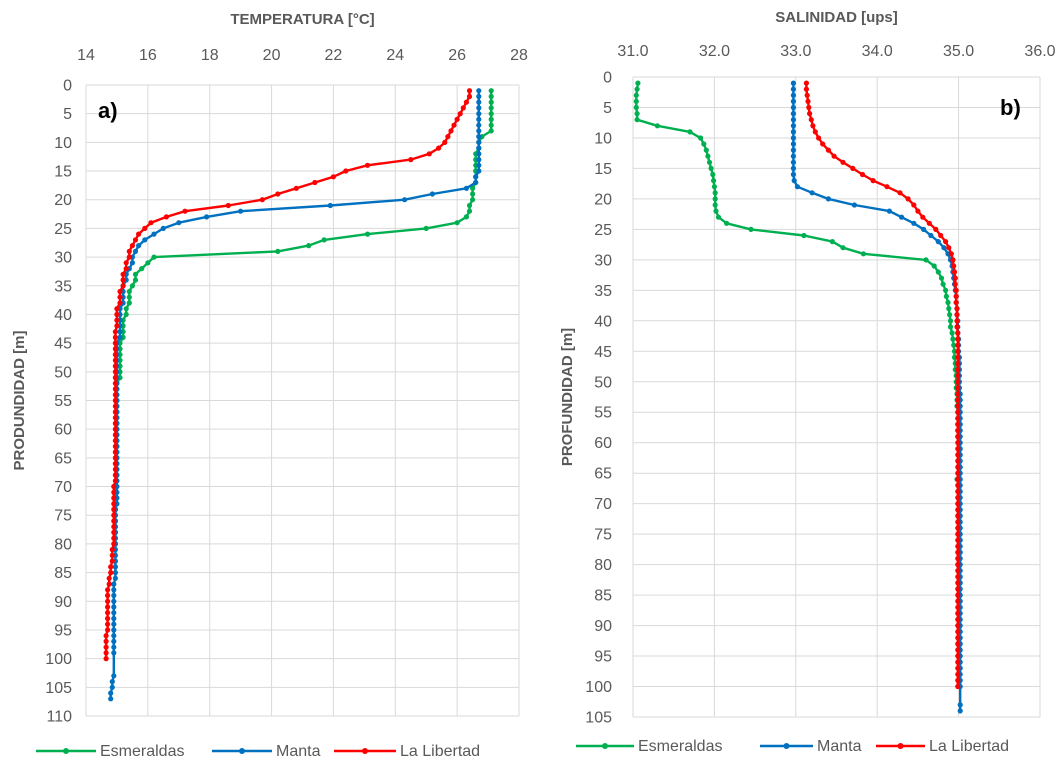  I want to click on legend: Esmeraldas Manta La Libertad, so click(792, 746).